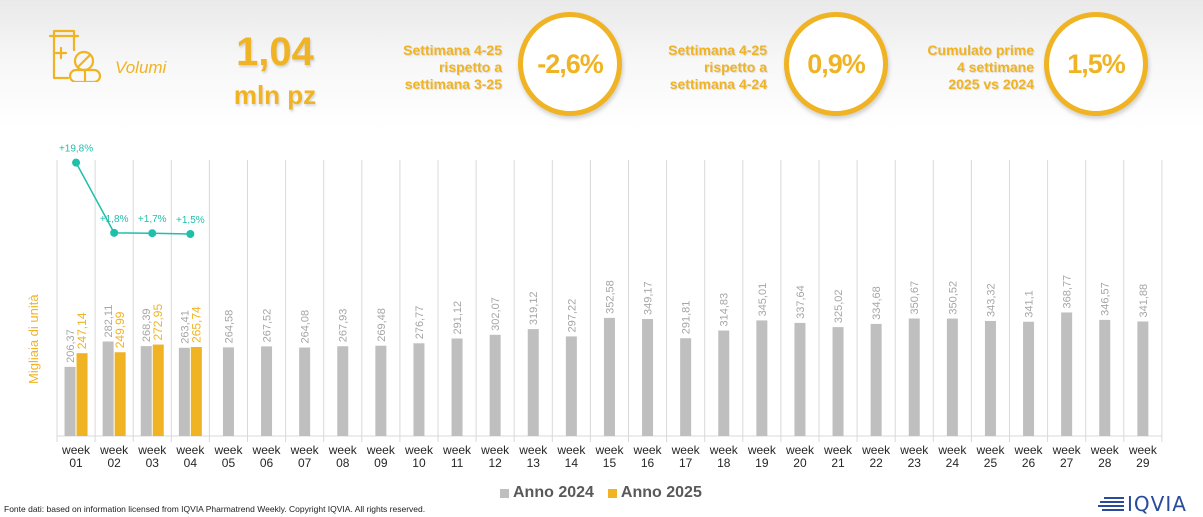 Image resolution: width=1203 pixels, height=517 pixels. What do you see at coordinates (147, 325) in the screenshot?
I see `data-label-2024: 268,39` at bounding box center [147, 325].